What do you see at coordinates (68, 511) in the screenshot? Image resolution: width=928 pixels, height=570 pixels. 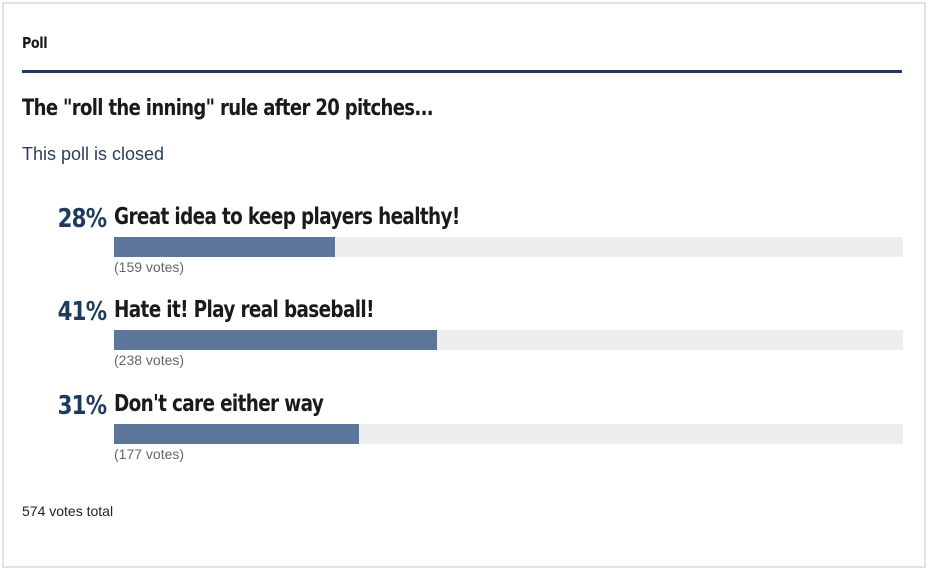 I see `poll-total-votes: 574 votes total` at bounding box center [68, 511].